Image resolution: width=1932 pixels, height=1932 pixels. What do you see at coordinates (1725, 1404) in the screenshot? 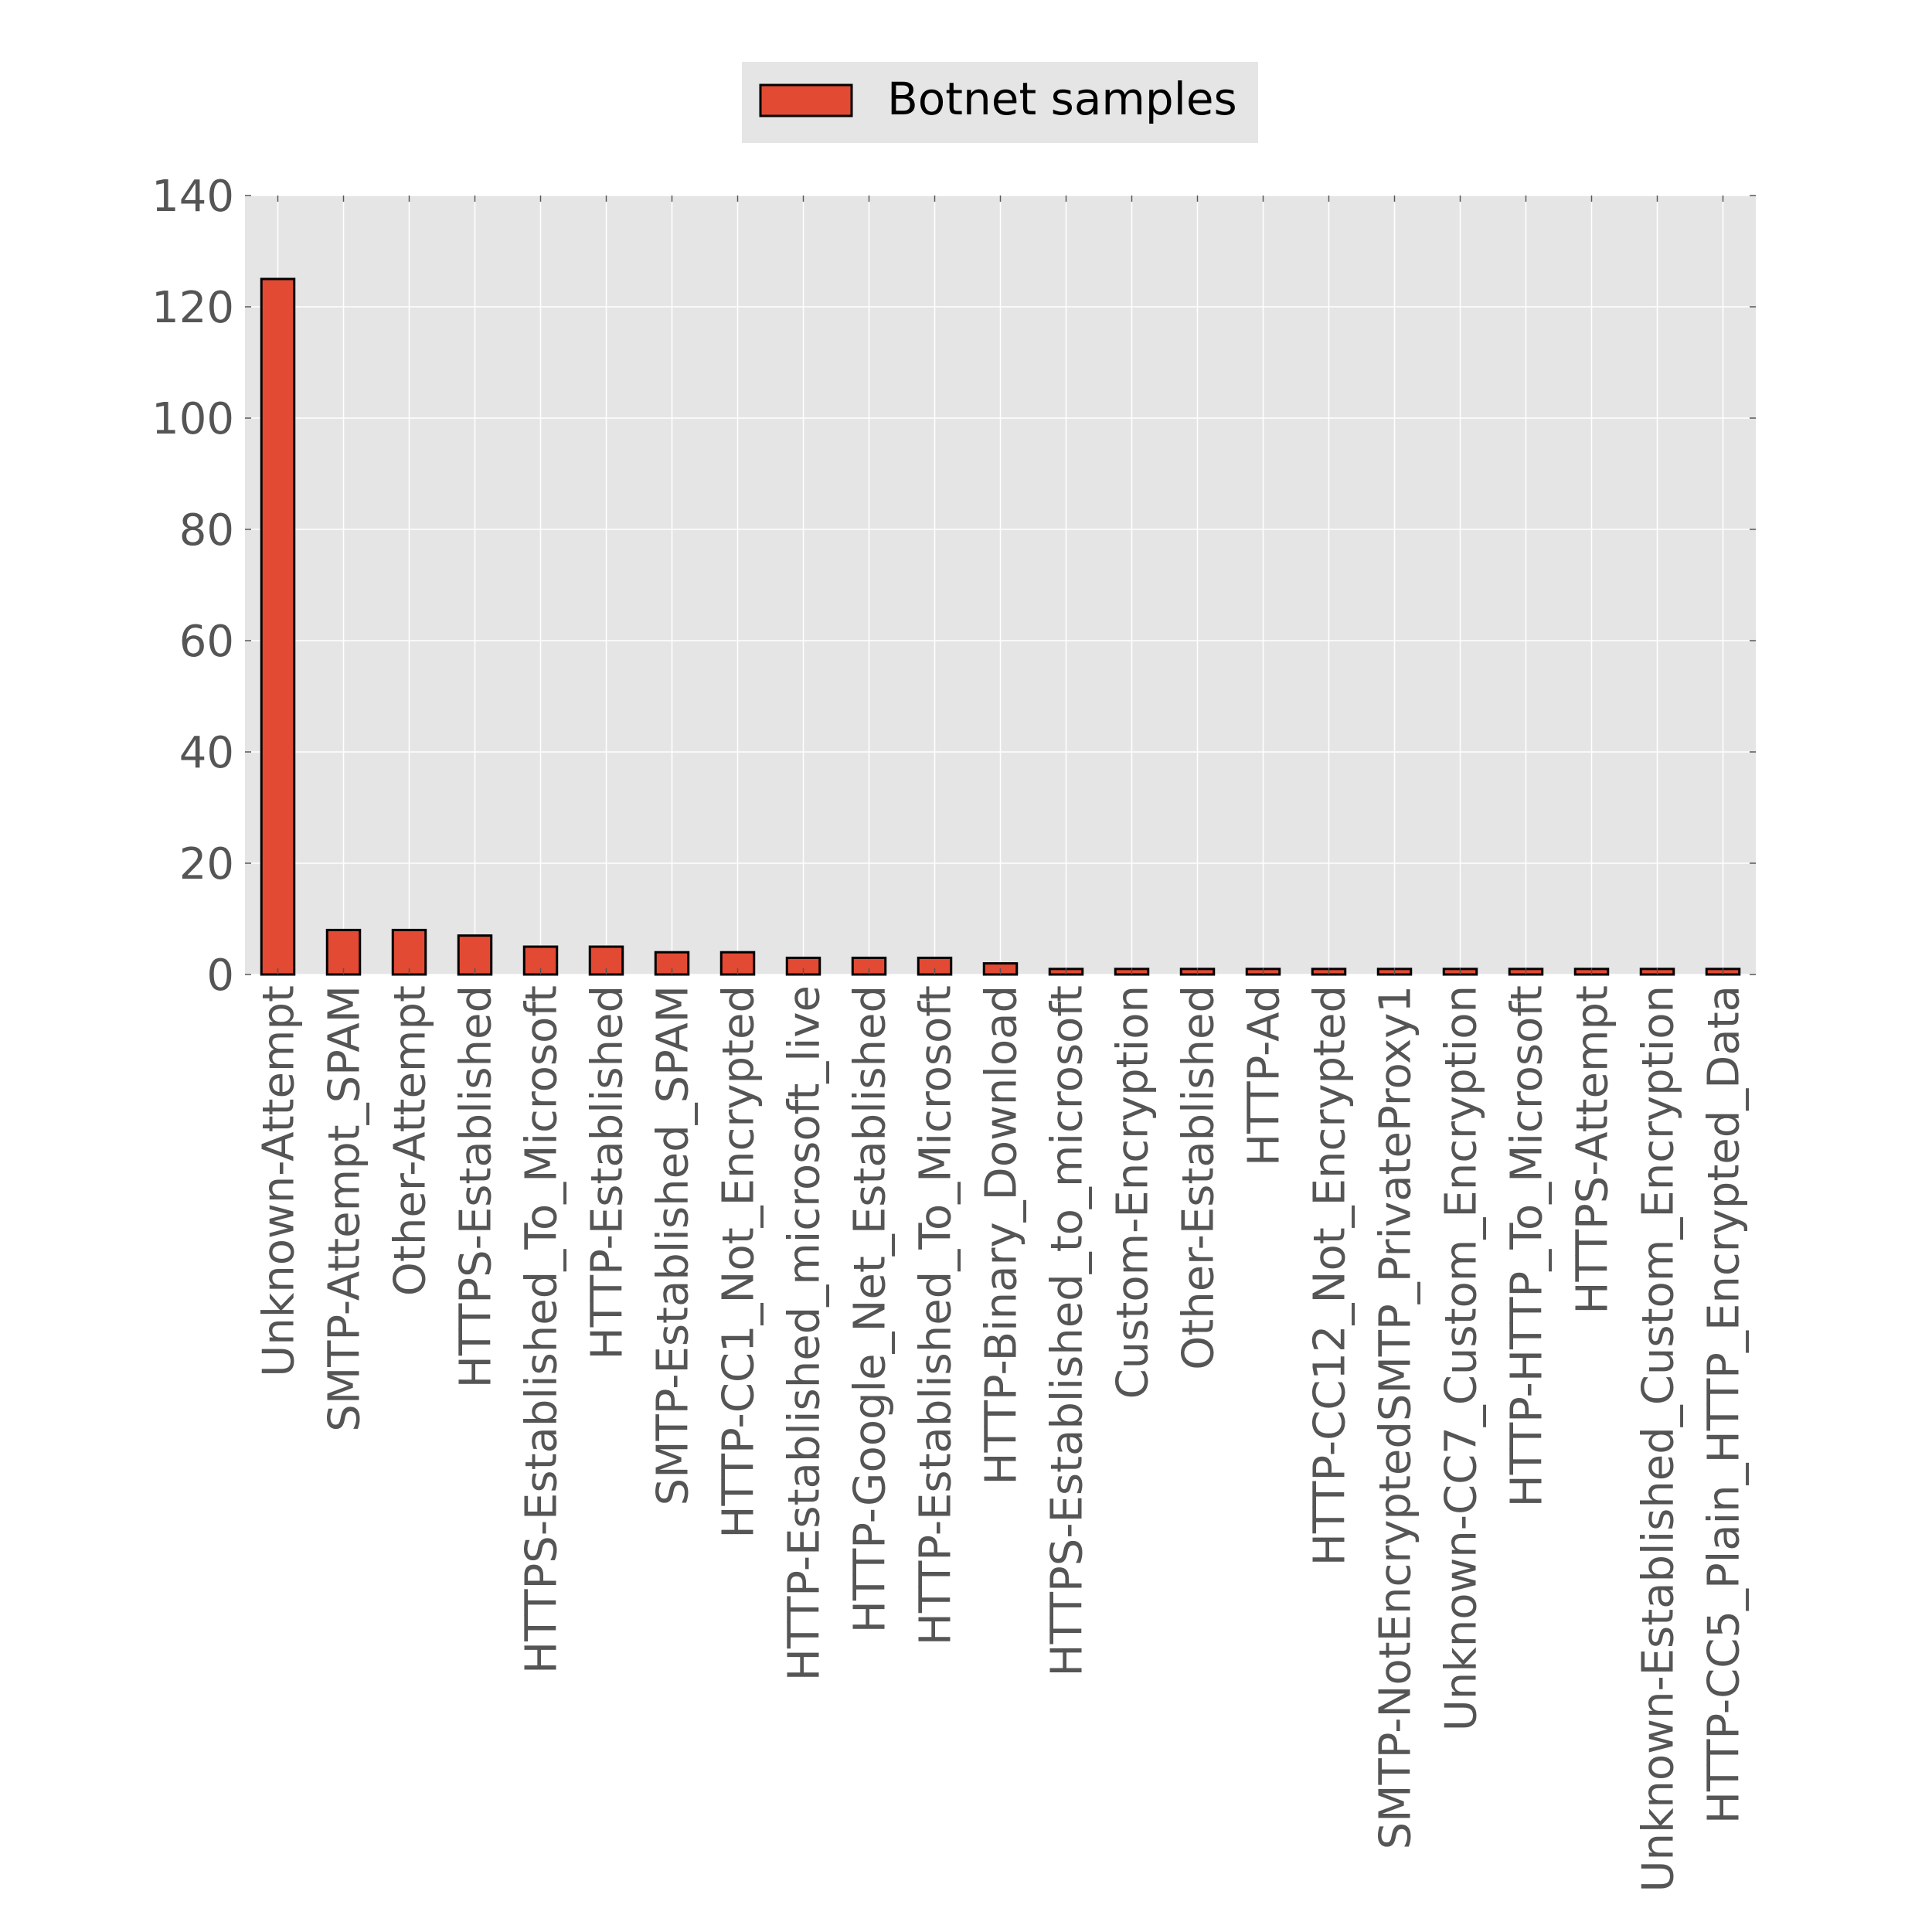
I see `x-tick-label: HTTP-CC5_Plain_HTTP_Encrypted_Data` at bounding box center [1725, 1404].